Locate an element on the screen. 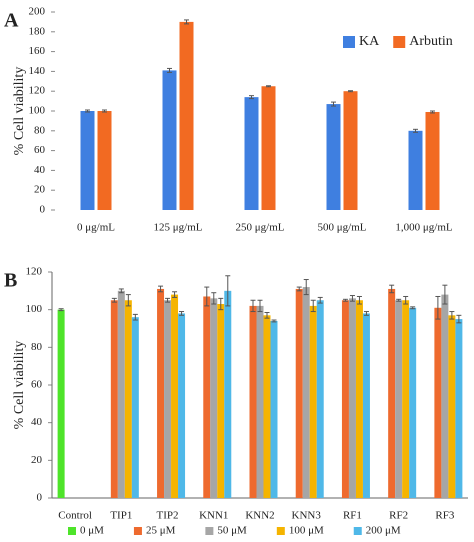  y-tick-label: 60 is located at coordinates (40, 150).